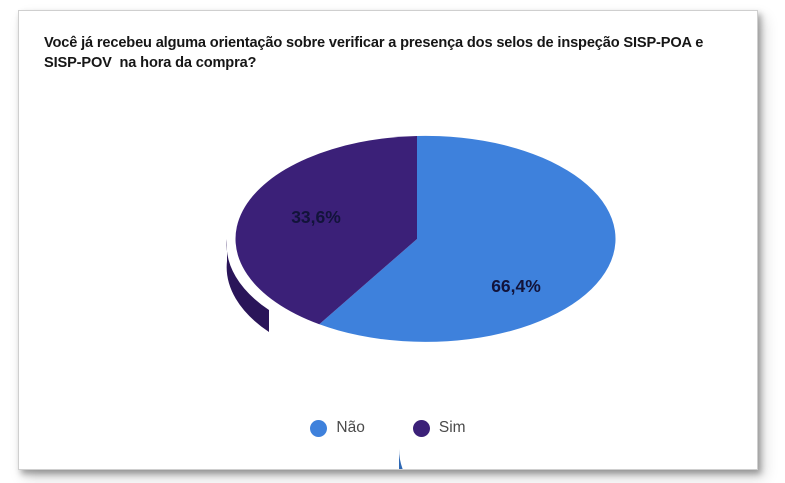 This screenshot has width=785, height=483. I want to click on chart-legend: Não Sim, so click(388, 428).